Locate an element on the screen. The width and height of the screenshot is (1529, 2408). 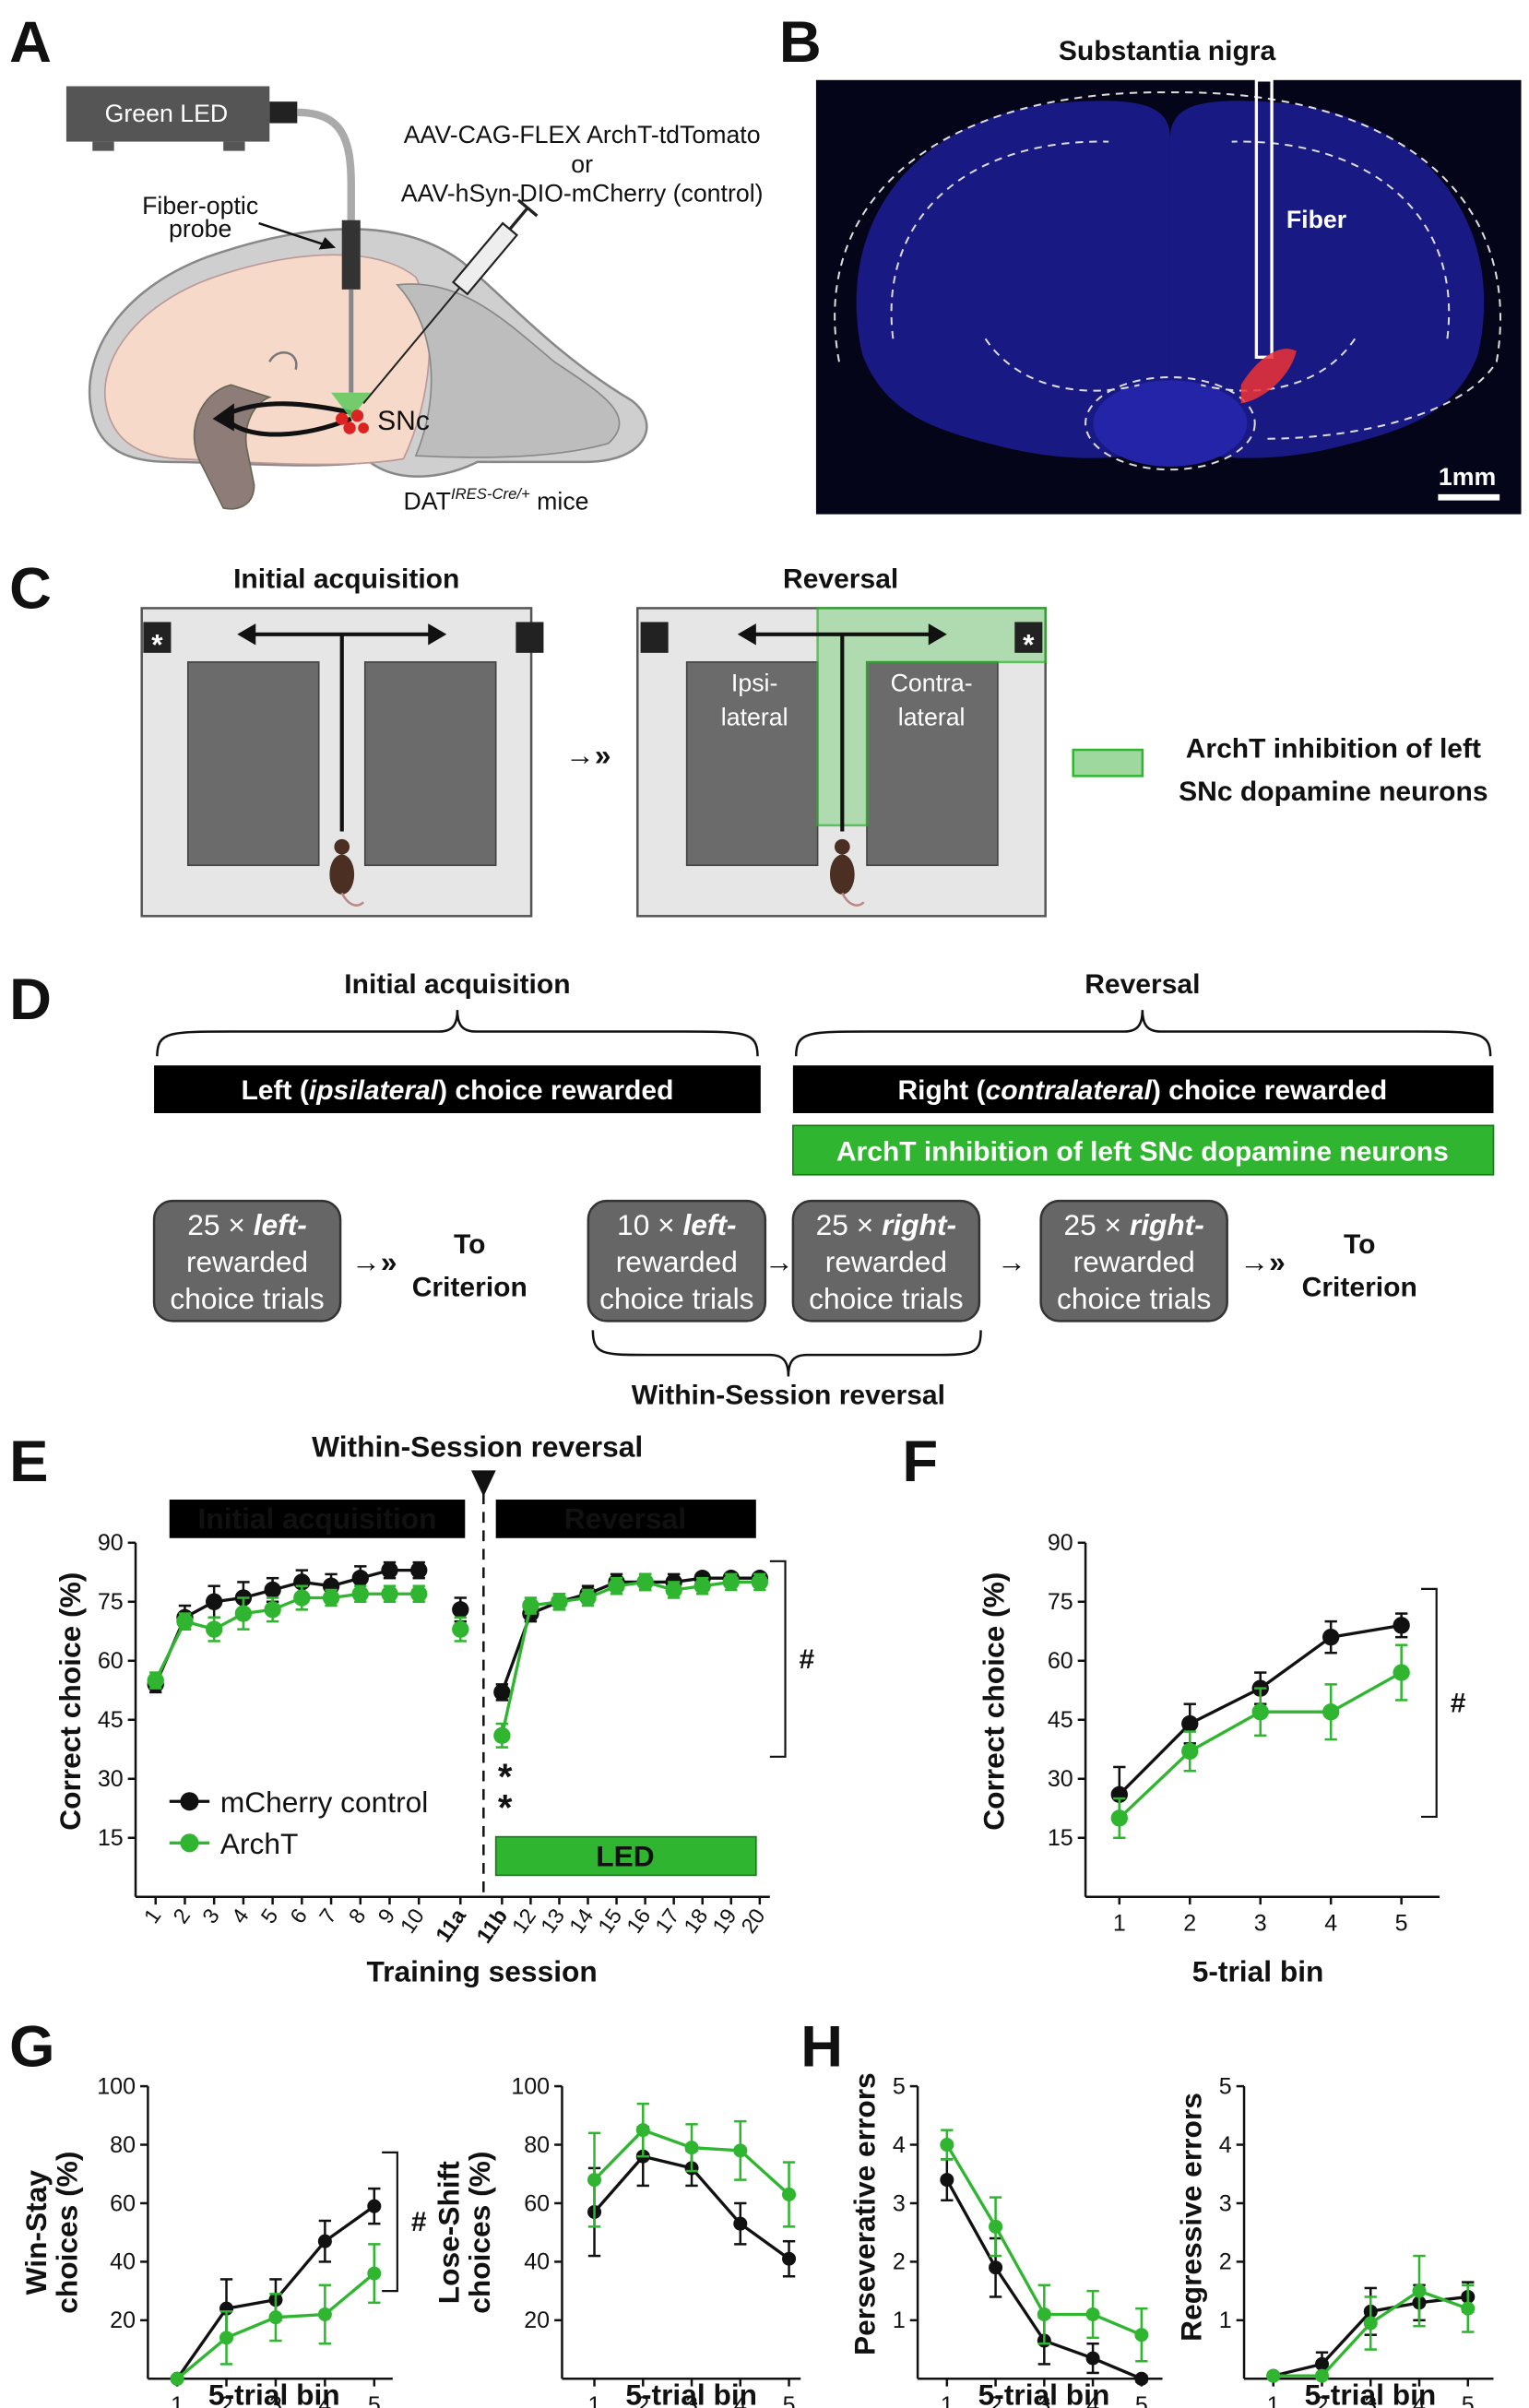
y-tick-label: 30 is located at coordinates (1061, 1779).